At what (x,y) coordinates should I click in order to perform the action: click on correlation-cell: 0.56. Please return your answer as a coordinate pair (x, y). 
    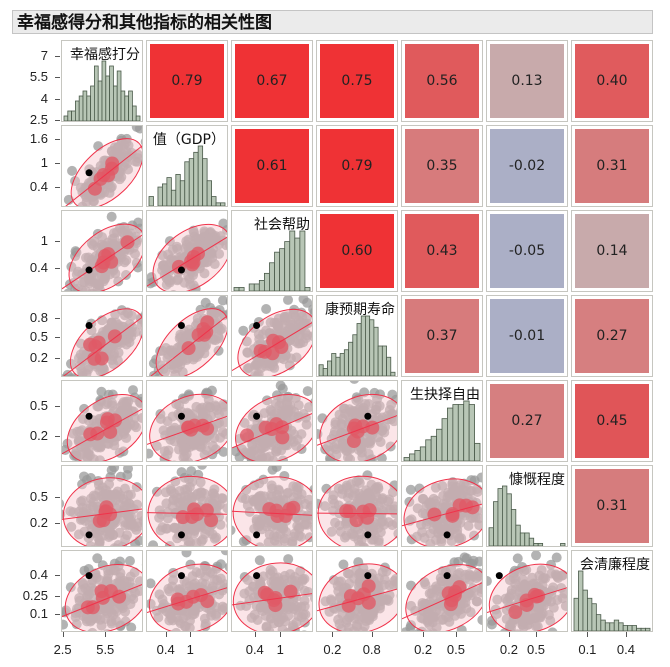
    Looking at the image, I should click on (442, 81).